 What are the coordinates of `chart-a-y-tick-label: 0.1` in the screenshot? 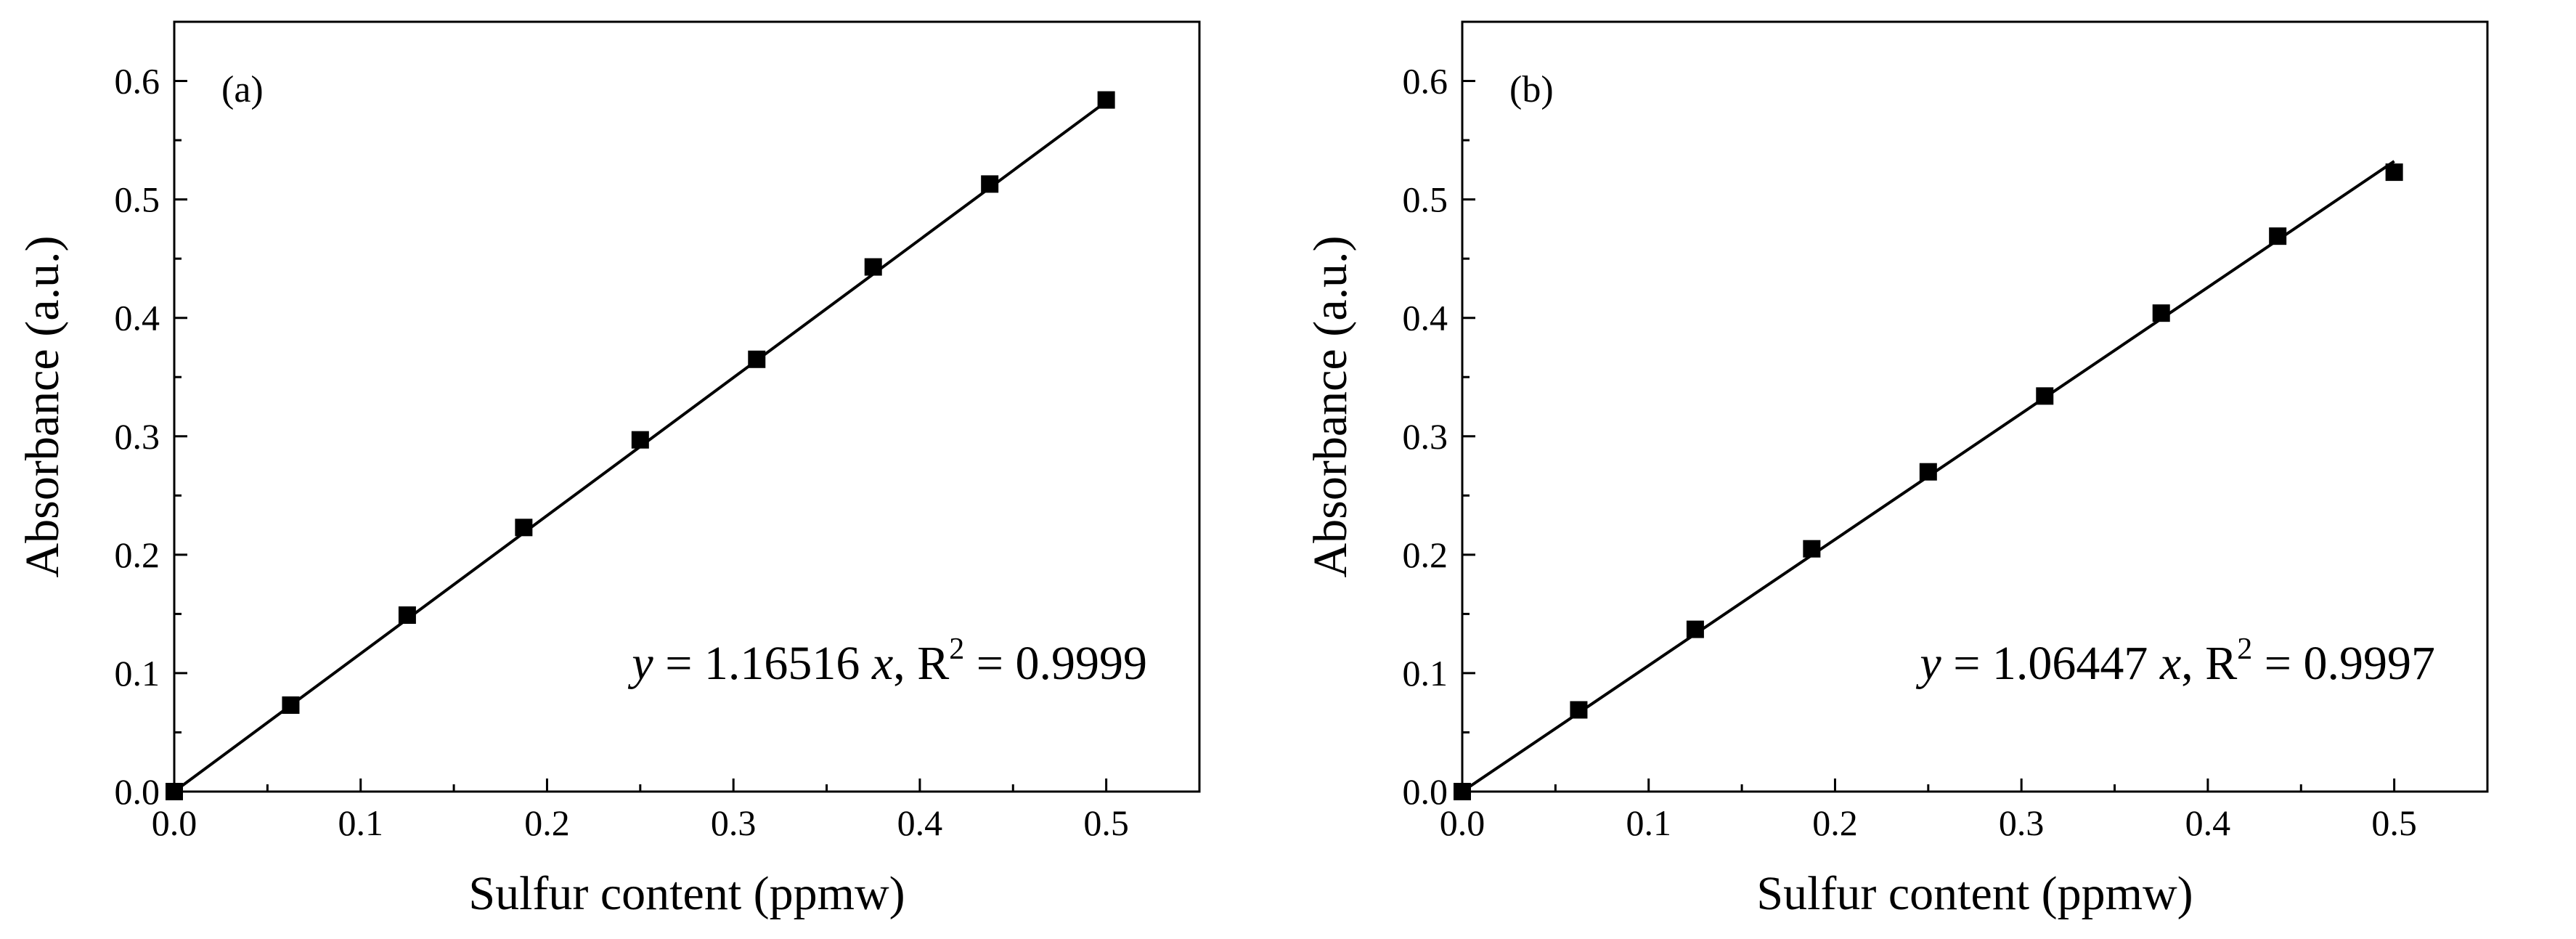 It's located at (137, 673).